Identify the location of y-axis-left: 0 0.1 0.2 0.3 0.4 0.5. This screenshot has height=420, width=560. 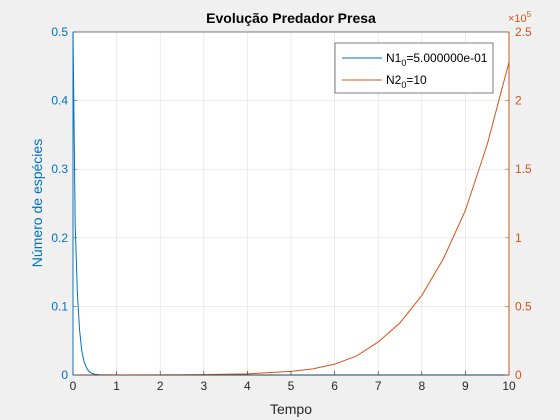
(64, 203).